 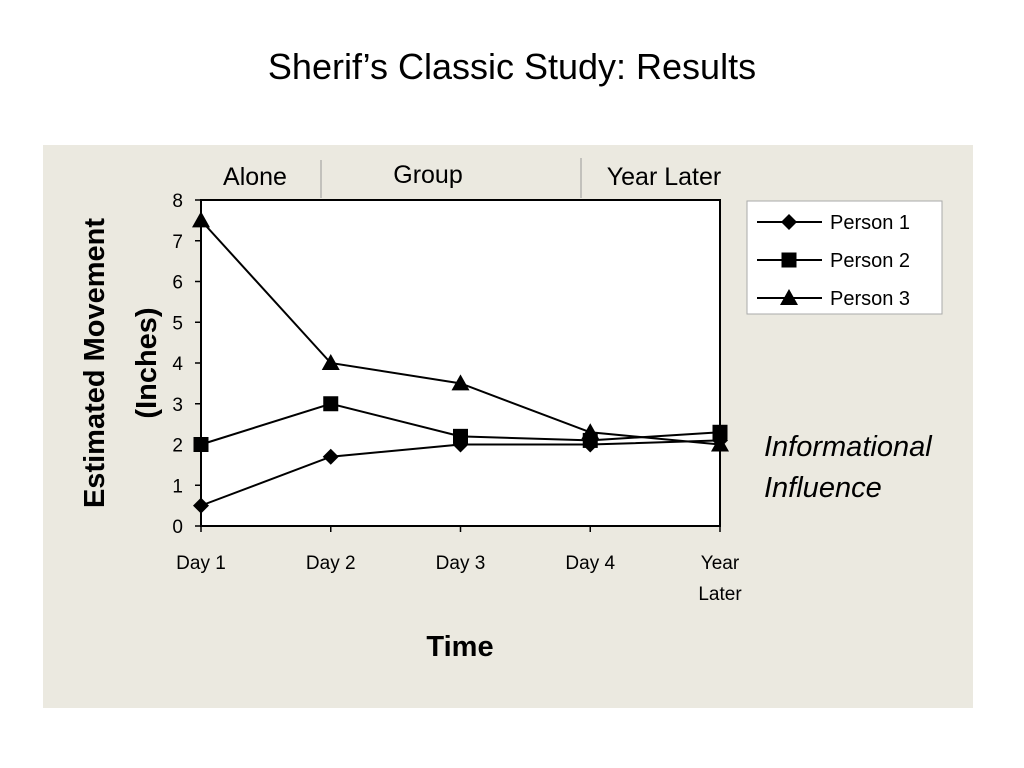 I want to click on y-axis-title-line-2: (Inches), so click(x=147, y=362).